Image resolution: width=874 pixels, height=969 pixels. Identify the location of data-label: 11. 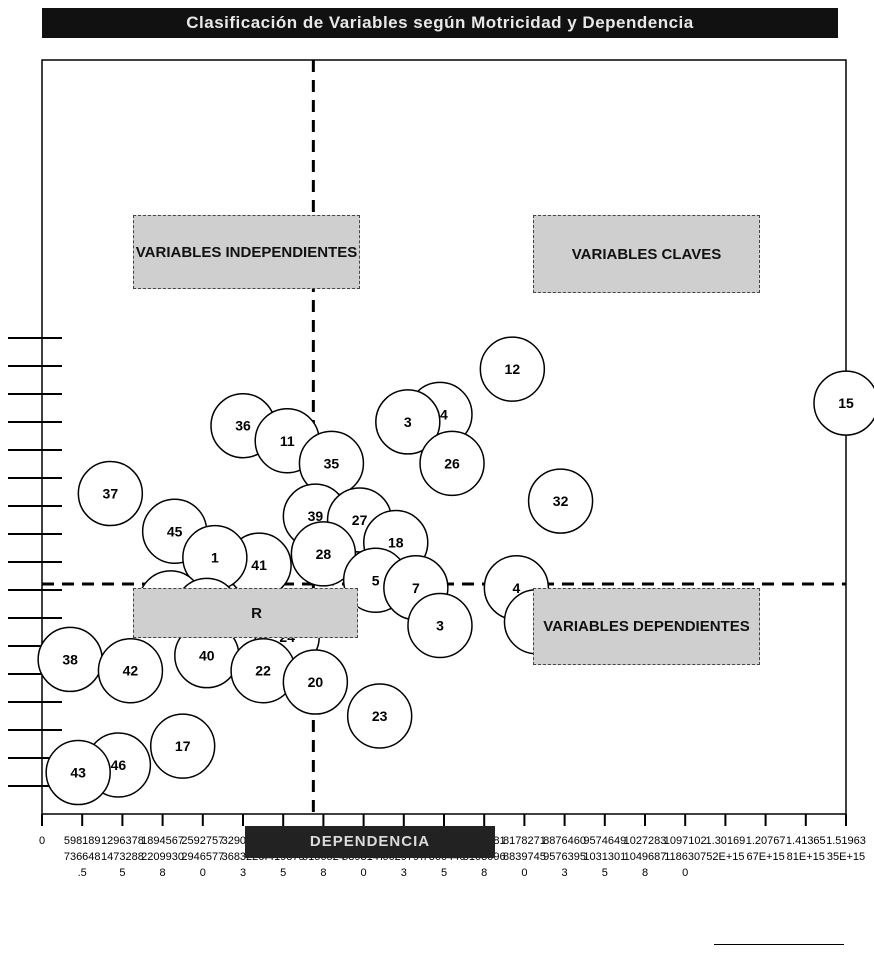
(287, 441).